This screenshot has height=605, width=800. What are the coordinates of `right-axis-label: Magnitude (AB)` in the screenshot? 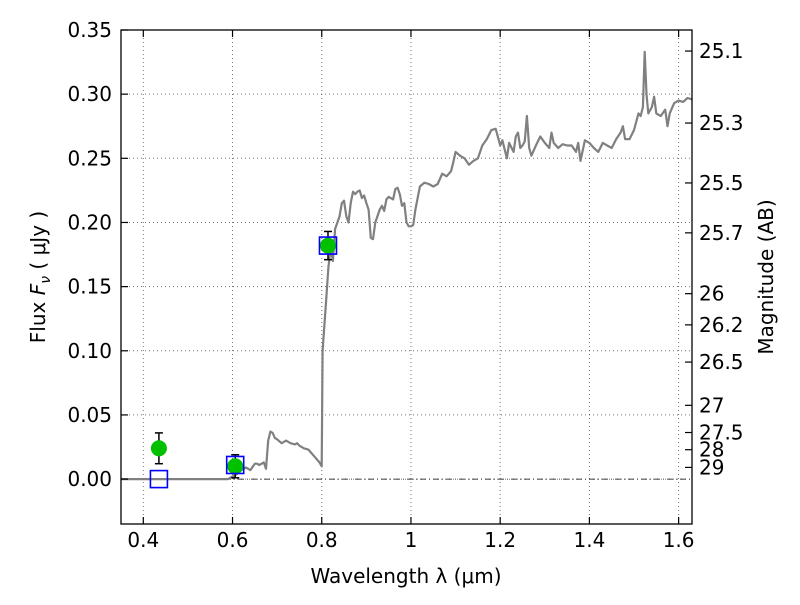 It's located at (766, 276).